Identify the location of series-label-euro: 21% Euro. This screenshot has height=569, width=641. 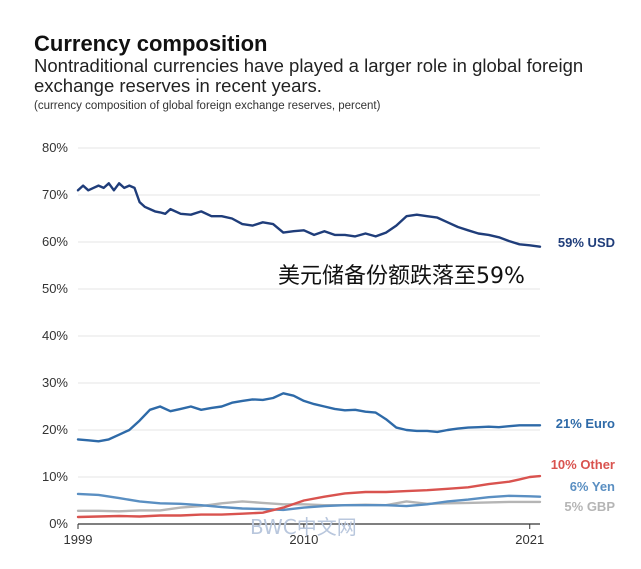
(585, 423).